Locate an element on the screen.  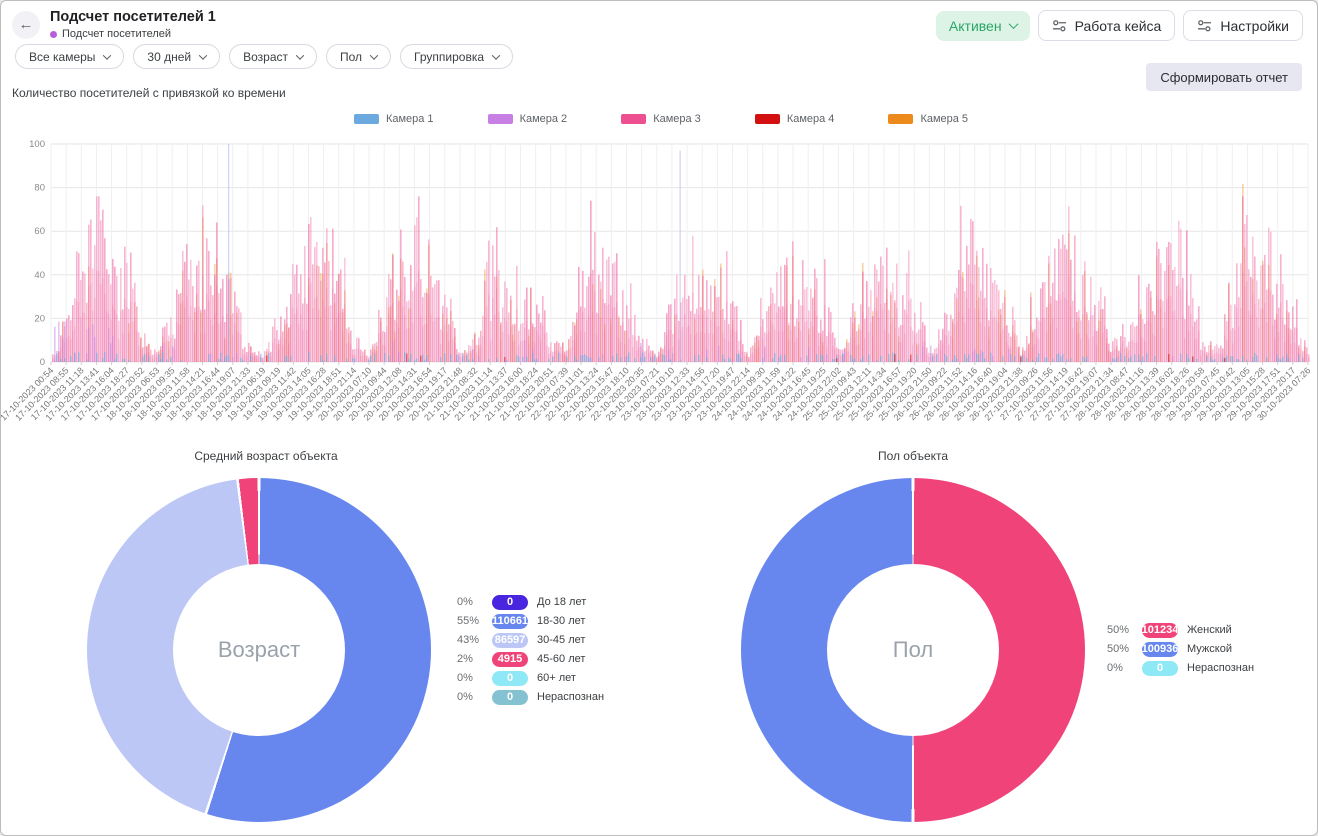
filter-dropdown-2: 30 дней is located at coordinates (177, 56).